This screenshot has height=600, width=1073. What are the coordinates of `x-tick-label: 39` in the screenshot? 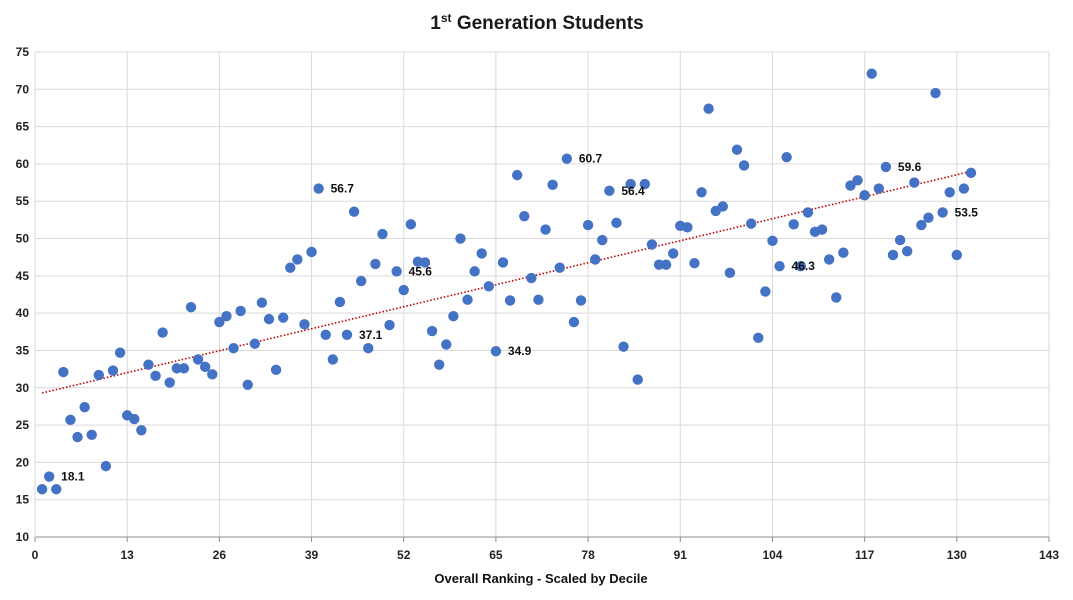 It's located at (312, 555).